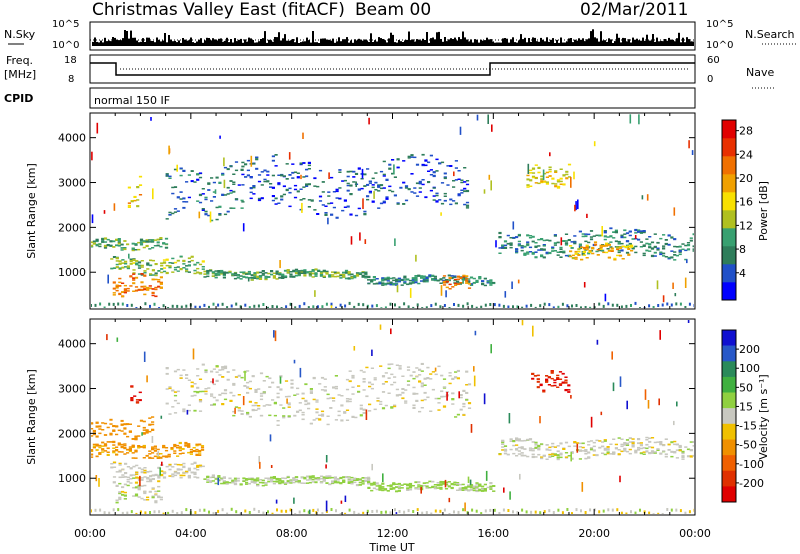  What do you see at coordinates (350, 98) in the screenshot?
I see `cpid-strip: CPID normal 150 IF` at bounding box center [350, 98].